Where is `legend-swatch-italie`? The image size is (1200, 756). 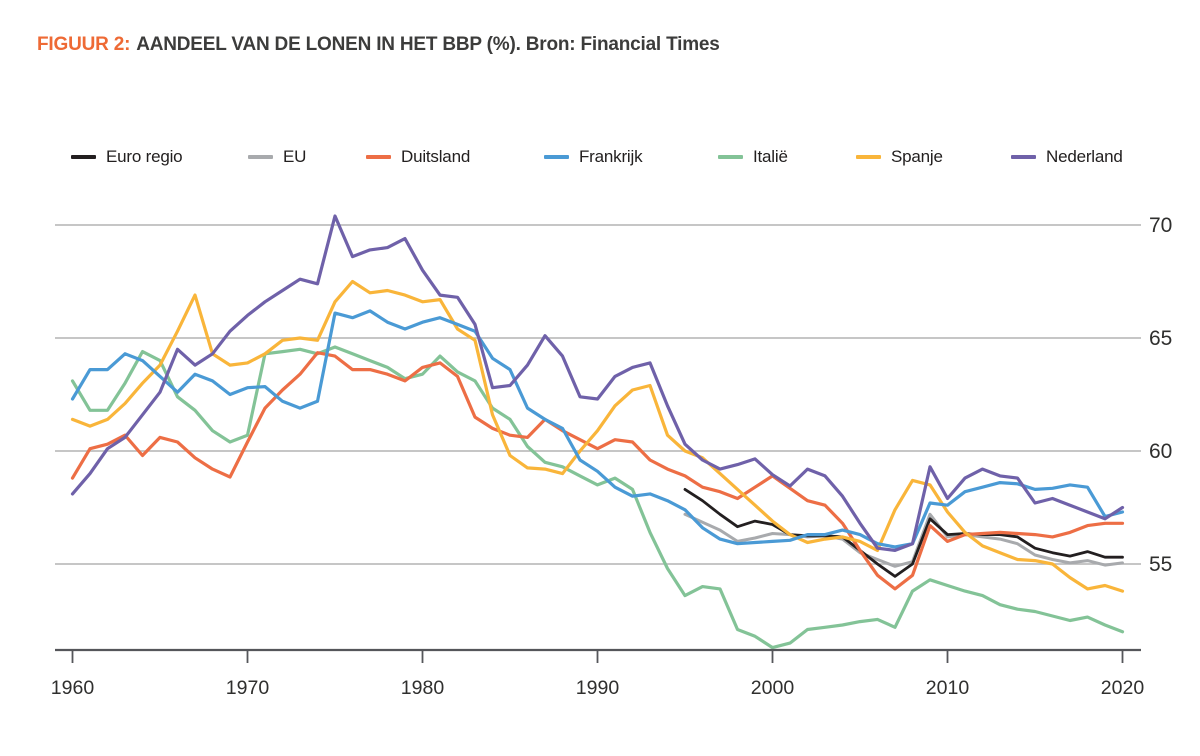 legend-swatch-italie is located at coordinates (730, 157).